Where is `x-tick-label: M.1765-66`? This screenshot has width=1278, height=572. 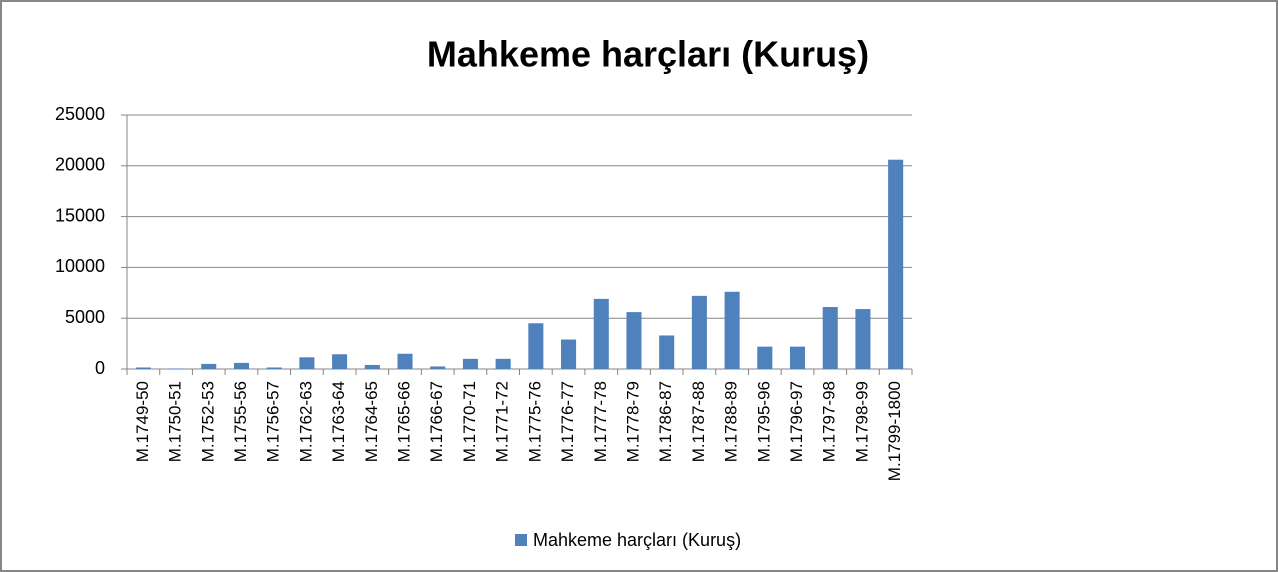
x-tick-label: M.1765-66 is located at coordinates (404, 421).